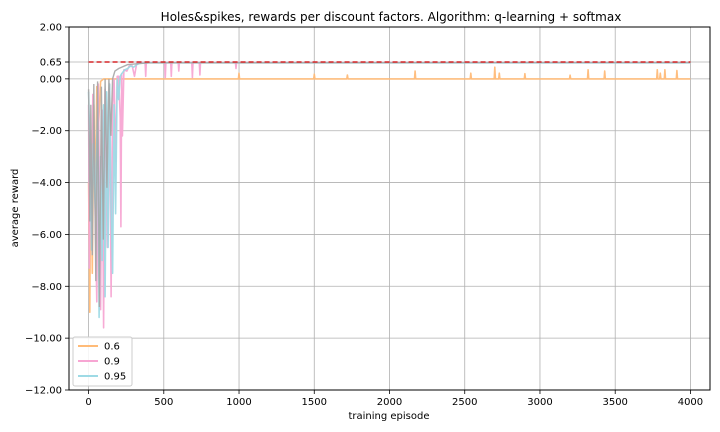 The height and width of the screenshot is (432, 720). I want to click on legend-label: 0.95, so click(115, 377).